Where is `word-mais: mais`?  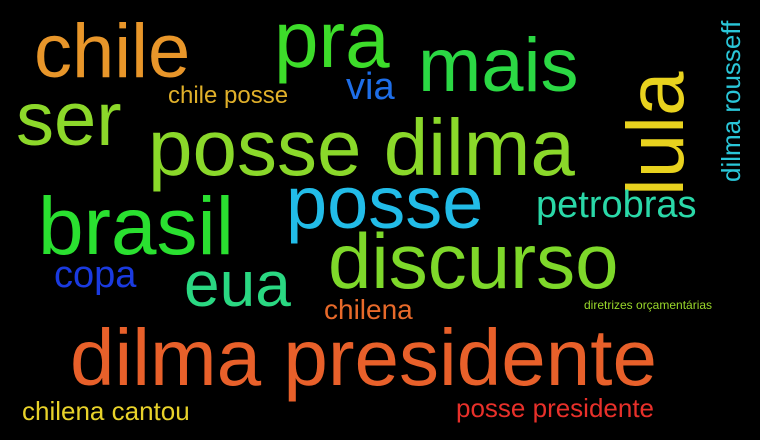 word-mais: mais is located at coordinates (498, 65).